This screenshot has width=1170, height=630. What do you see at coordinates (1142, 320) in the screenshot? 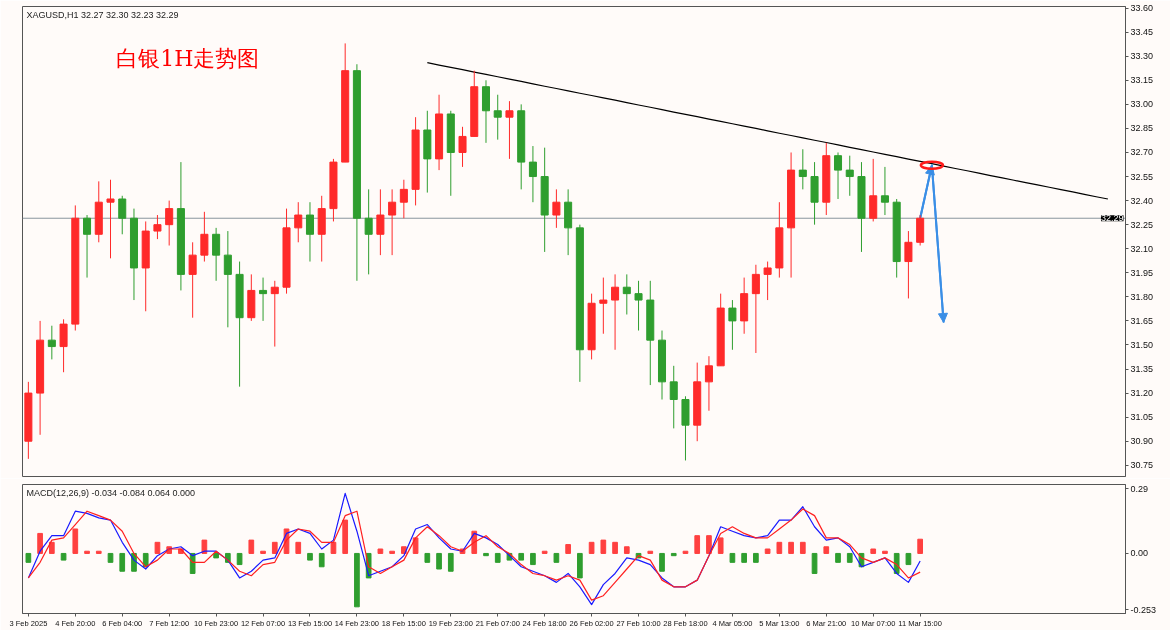
I see `y-tick-label: 31.65` at bounding box center [1142, 320].